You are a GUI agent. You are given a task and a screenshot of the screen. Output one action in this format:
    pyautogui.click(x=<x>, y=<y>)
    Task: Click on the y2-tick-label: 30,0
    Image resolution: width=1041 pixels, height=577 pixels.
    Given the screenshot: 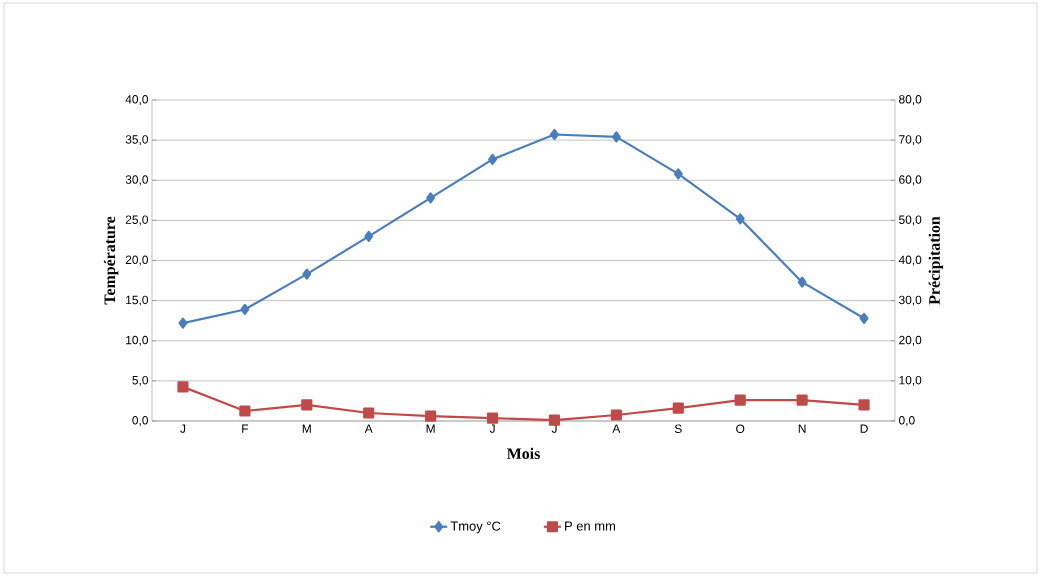 What is the action you would take?
    pyautogui.click(x=910, y=300)
    